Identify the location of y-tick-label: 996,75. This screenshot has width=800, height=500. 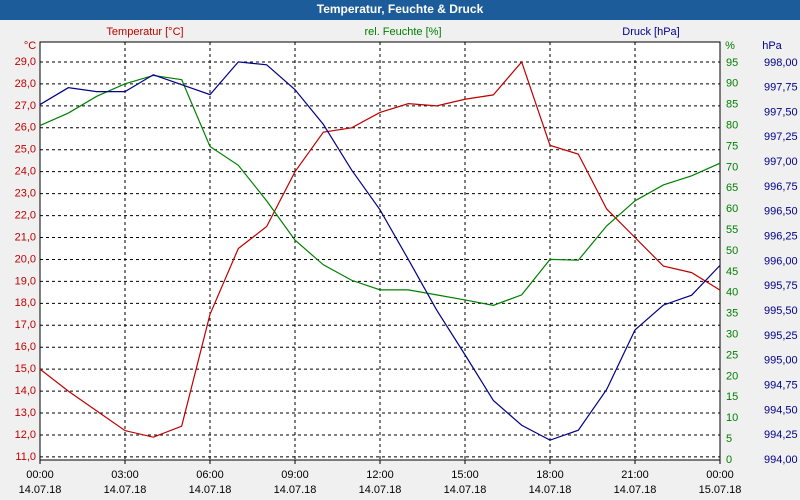
(781, 187).